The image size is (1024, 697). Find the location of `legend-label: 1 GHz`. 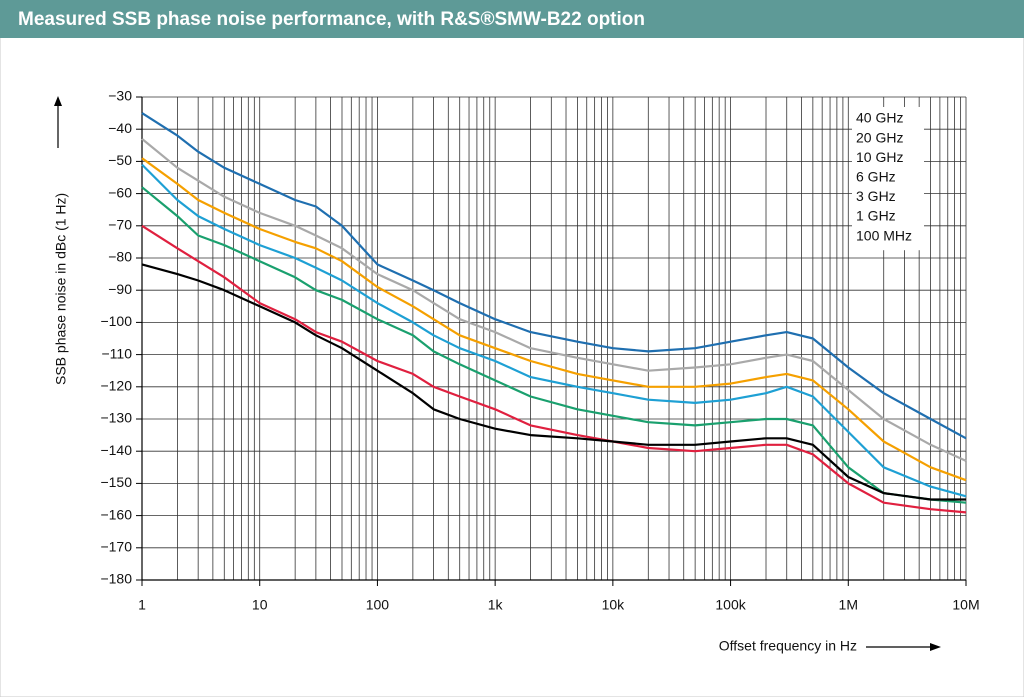

legend-label: 1 GHz is located at coordinates (876, 216).